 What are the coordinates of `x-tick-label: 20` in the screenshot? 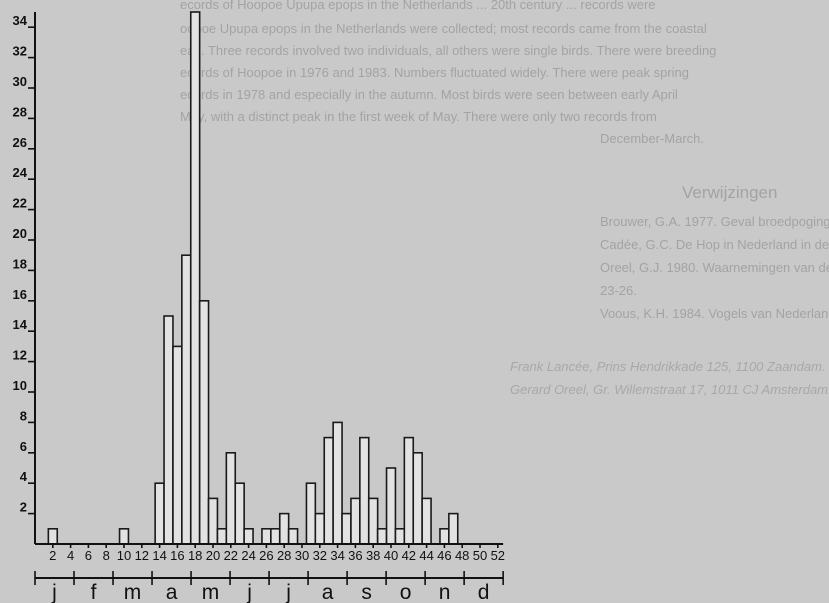 It's located at (213, 555).